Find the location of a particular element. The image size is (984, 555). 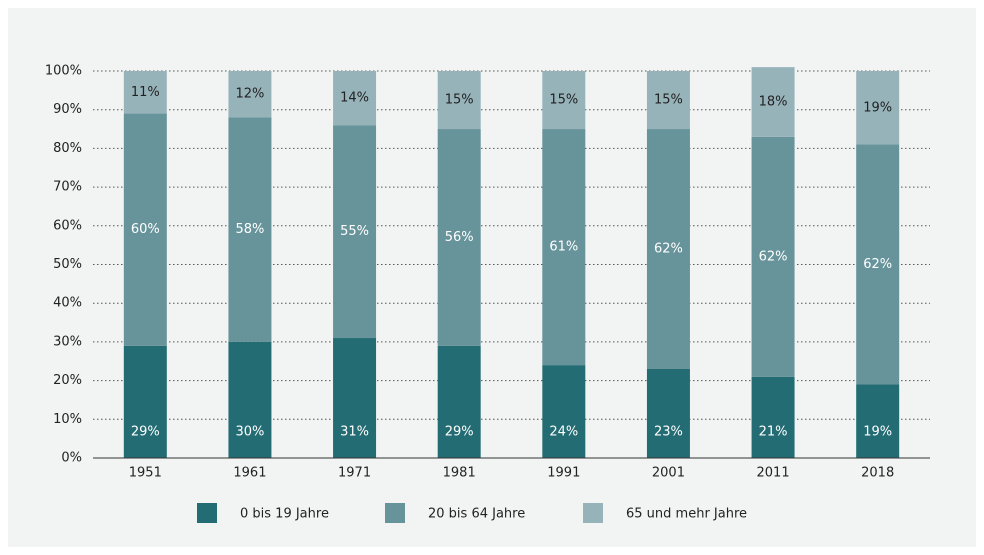

x-tick-label: 2018 is located at coordinates (877, 473).